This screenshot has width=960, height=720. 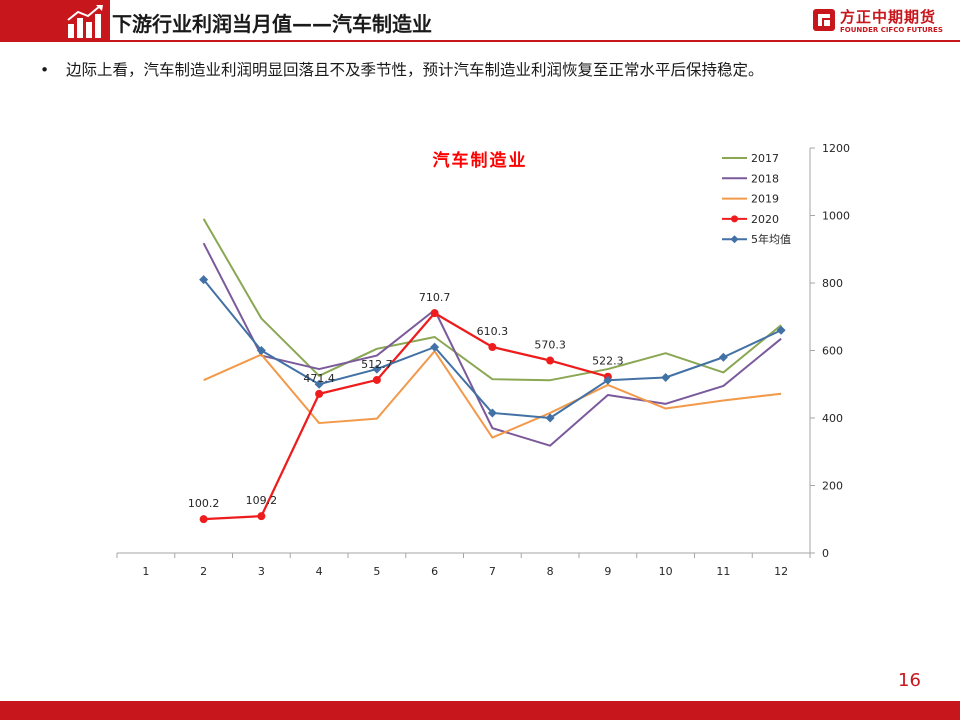 I want to click on legend-marker-5年均值, so click(x=734, y=239).